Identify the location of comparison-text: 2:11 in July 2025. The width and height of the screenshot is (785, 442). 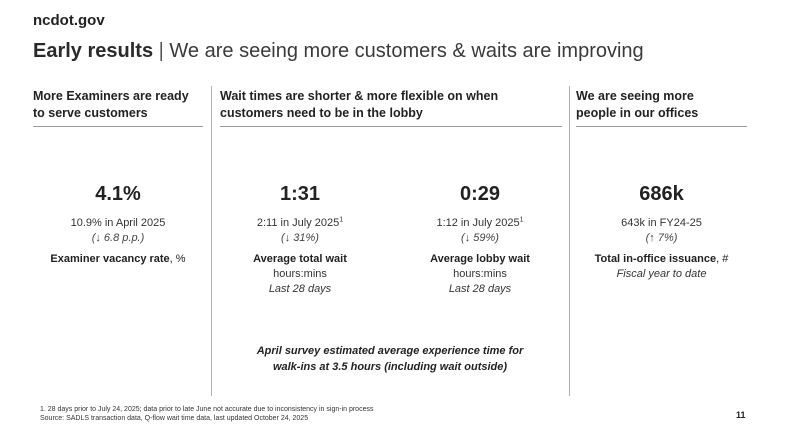
(298, 223).